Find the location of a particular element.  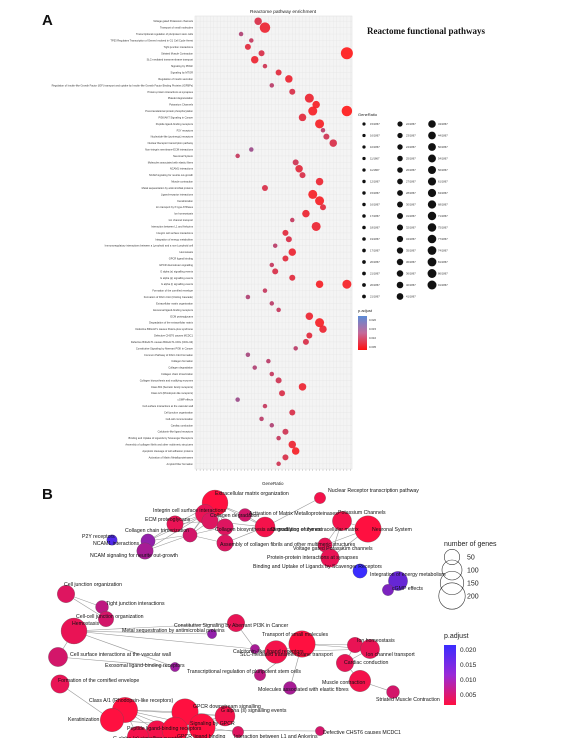

genes-legend-label: 200 is located at coordinates (473, 597).